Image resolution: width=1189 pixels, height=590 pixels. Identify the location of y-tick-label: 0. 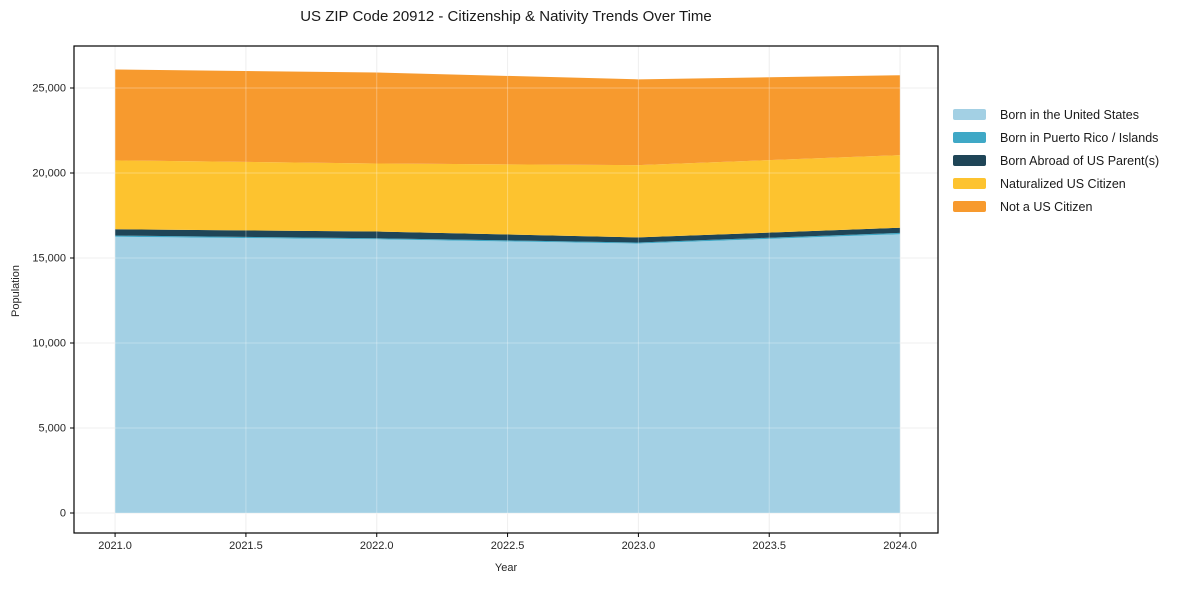
(63, 514).